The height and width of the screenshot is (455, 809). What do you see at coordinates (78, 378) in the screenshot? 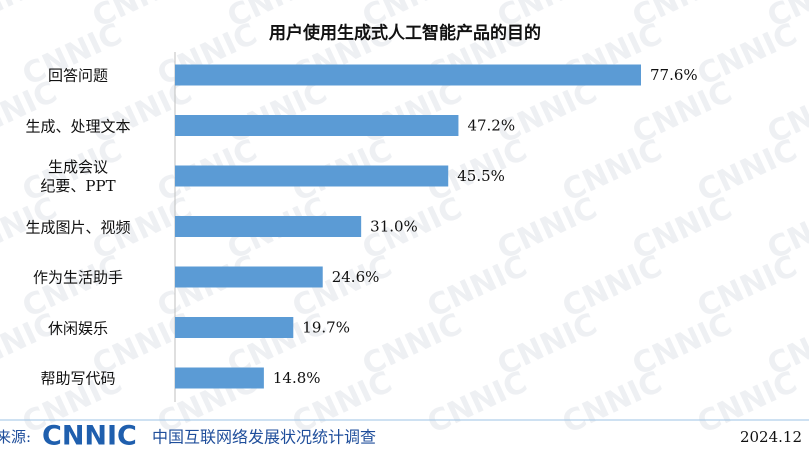
I see `category-label: 帮助写代码` at bounding box center [78, 378].